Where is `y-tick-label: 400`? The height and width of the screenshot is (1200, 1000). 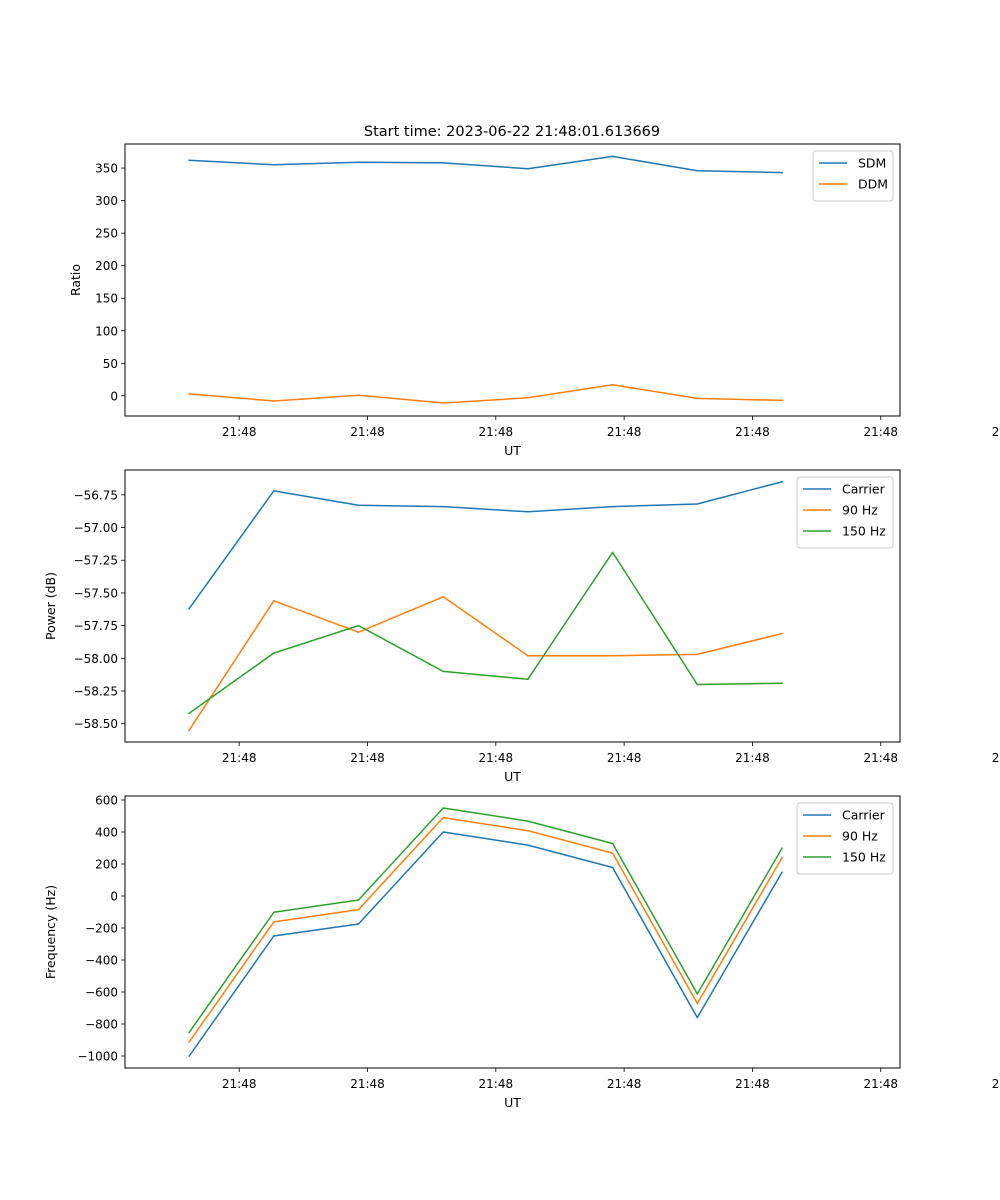
y-tick-label: 400 is located at coordinates (106, 833).